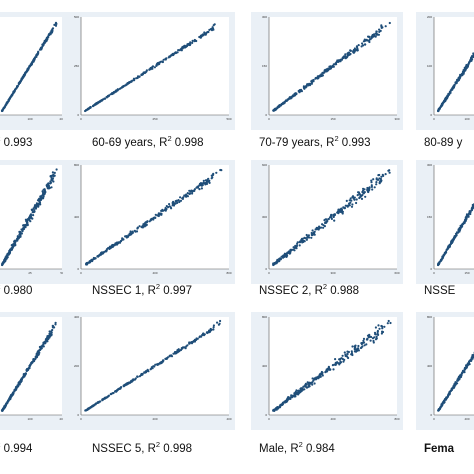  Describe the element at coordinates (327, 80) in the screenshot. I see `chart-panel-3: 0 150 300 0 150 300 70-79 years, R2 0.993` at that location.